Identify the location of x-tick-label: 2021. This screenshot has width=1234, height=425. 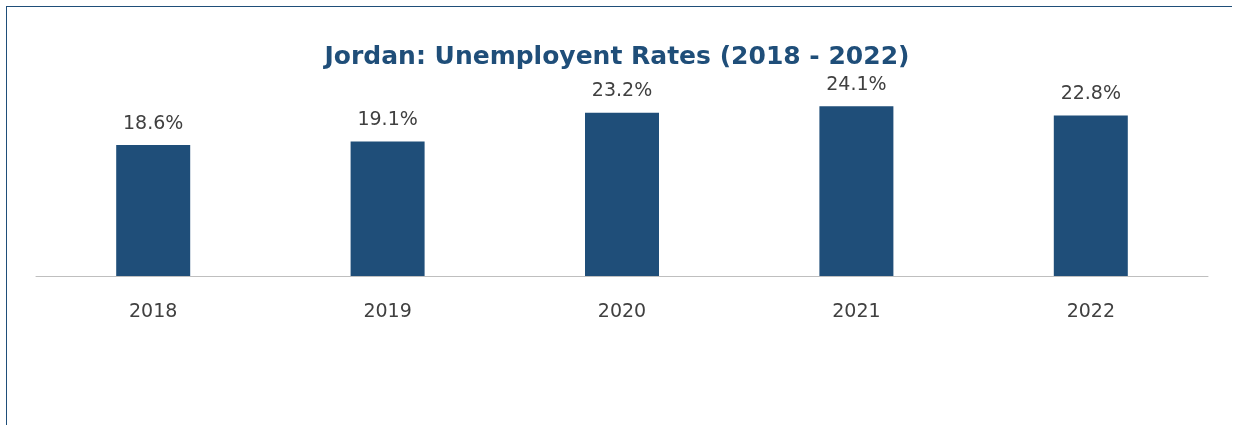
(856, 309).